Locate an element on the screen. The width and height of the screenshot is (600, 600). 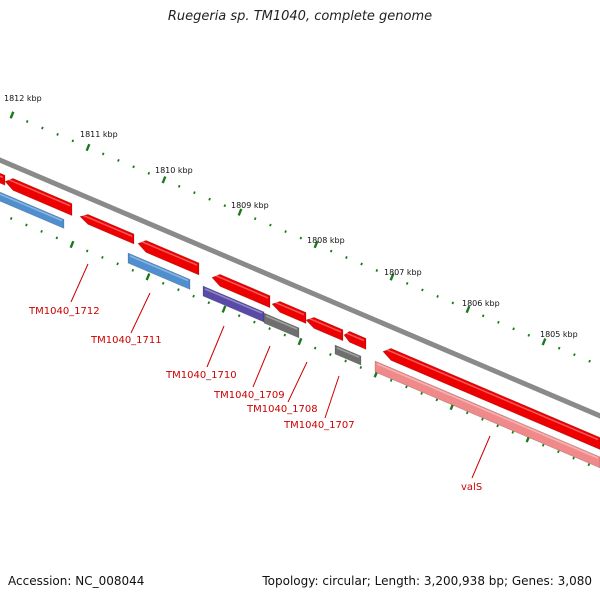
kbp-label: 1811 kbp is located at coordinates (99, 134).